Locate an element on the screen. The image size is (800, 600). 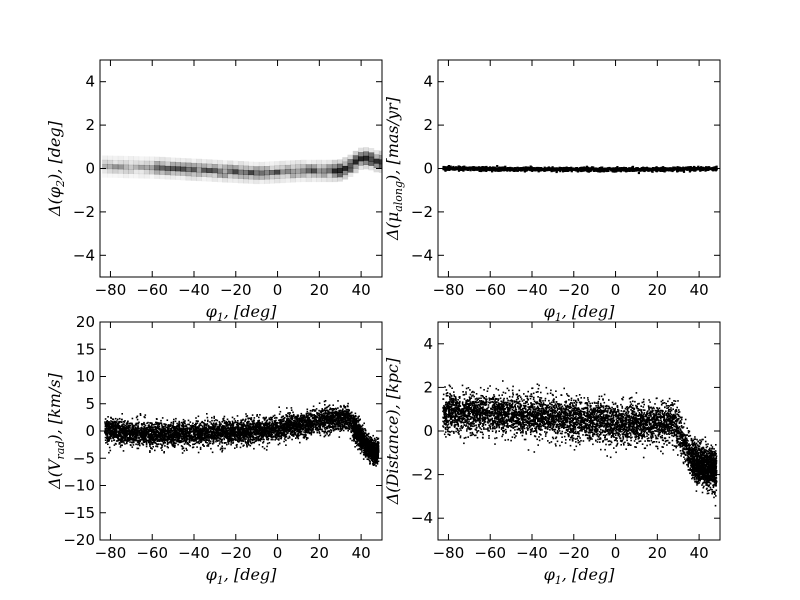
y-tick-label: −4 is located at coordinates (422, 255).